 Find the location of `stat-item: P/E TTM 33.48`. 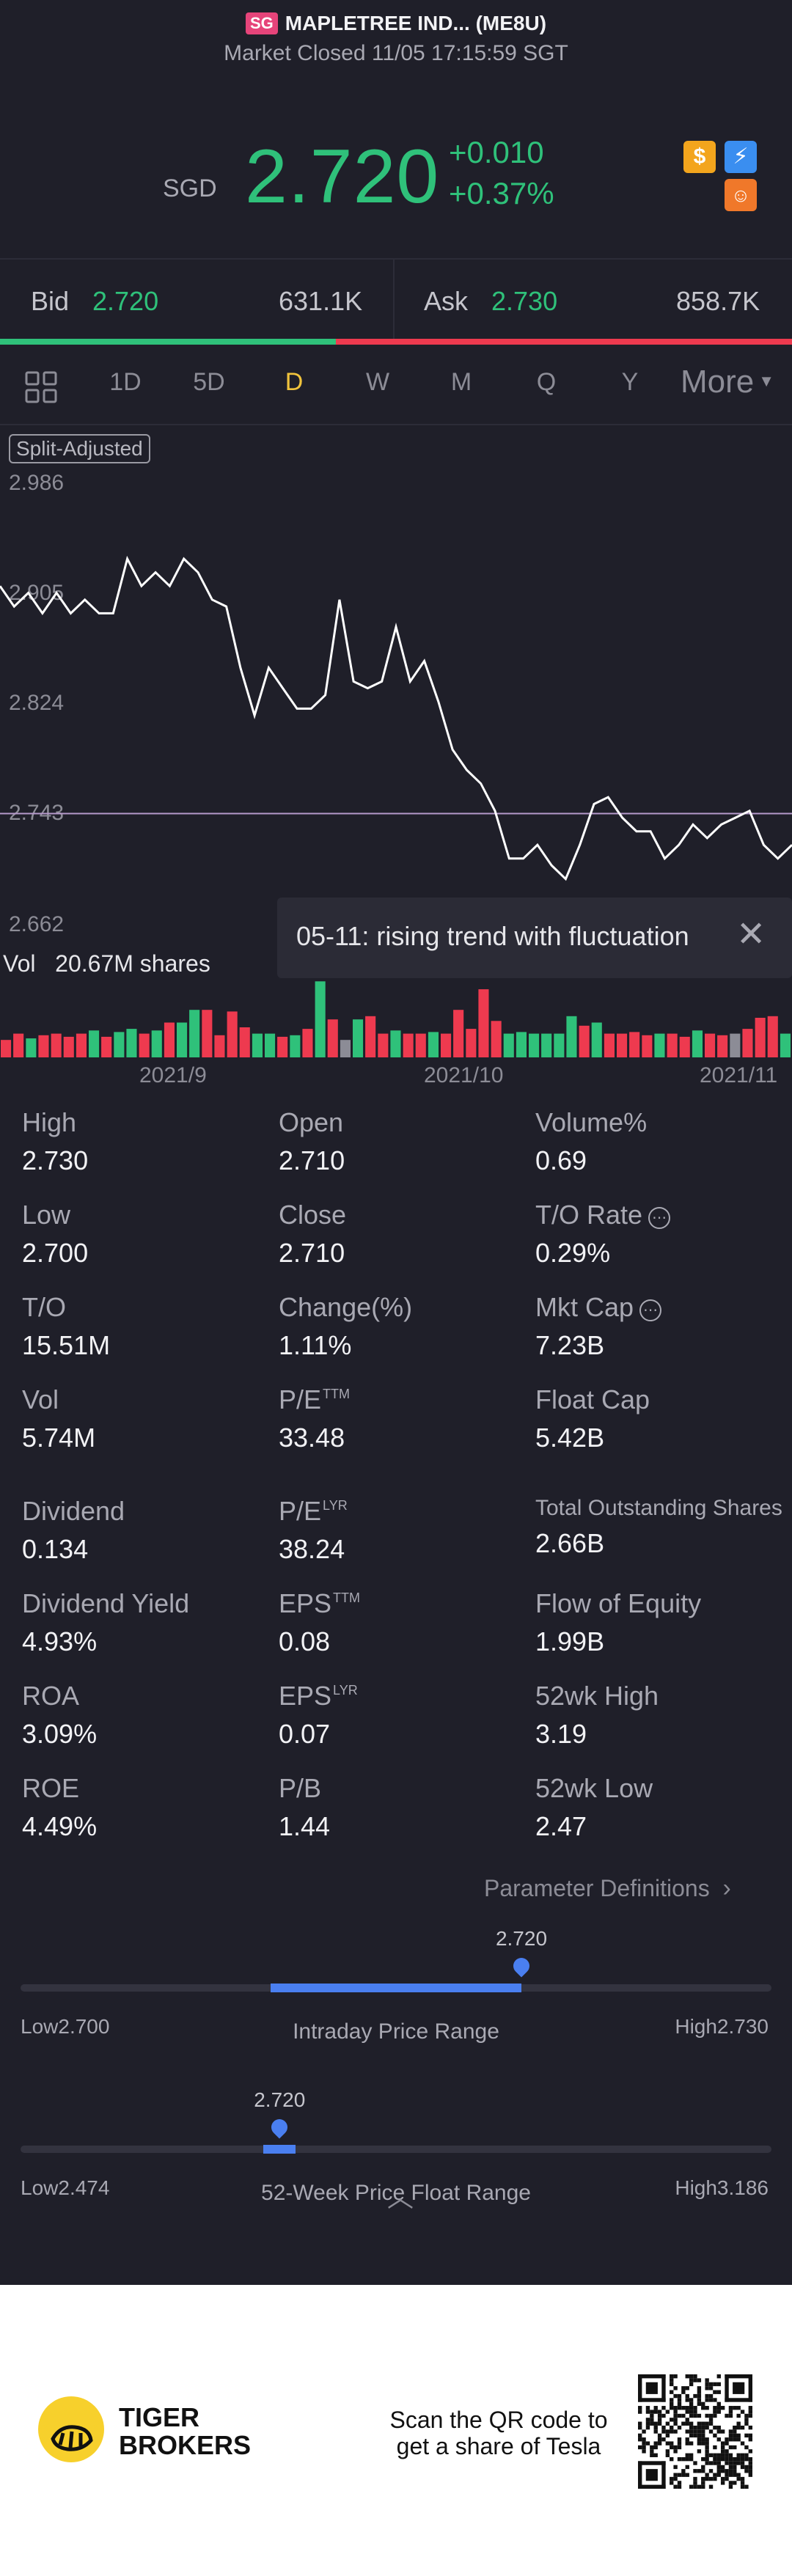

stat-item: P/E TTM 33.48 is located at coordinates (403, 1419).